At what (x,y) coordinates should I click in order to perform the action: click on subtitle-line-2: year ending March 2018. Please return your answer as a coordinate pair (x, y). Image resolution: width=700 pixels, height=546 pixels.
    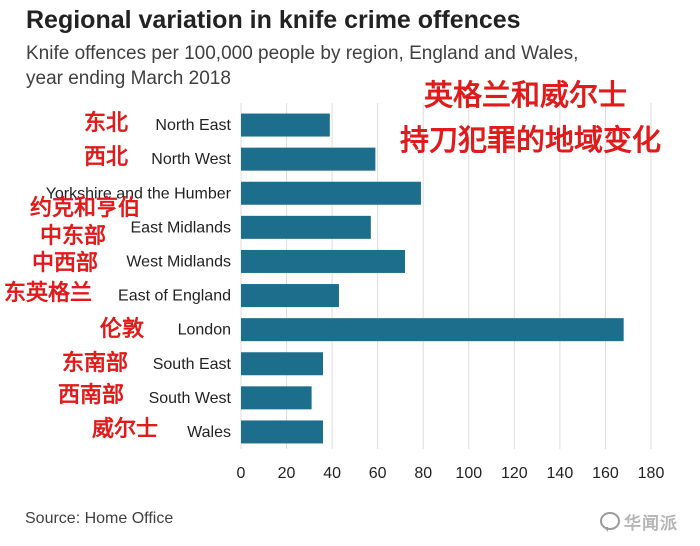
    Looking at the image, I should click on (128, 78).